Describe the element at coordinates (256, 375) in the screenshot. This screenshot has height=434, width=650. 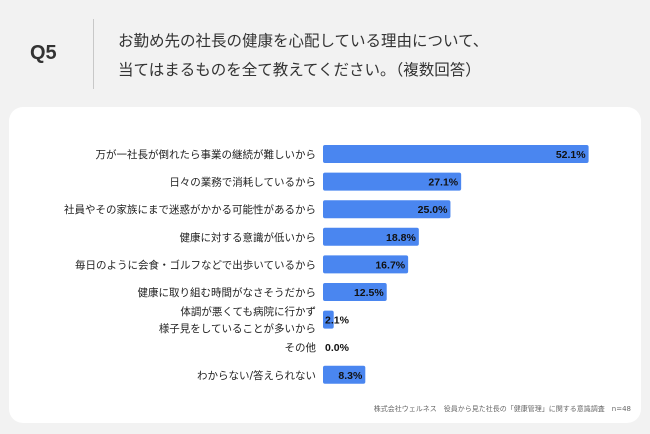
I see `category-label: わからない/答えられない` at that location.